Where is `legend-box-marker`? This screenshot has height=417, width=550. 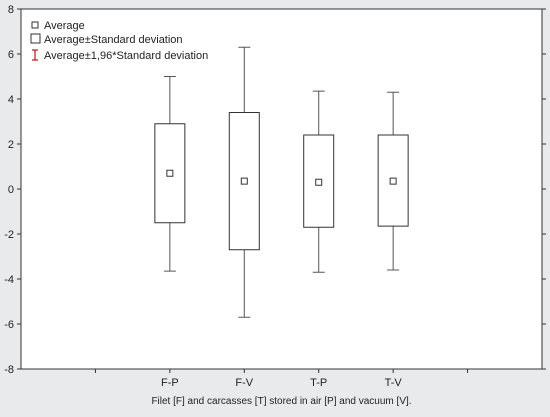 legend-box-marker is located at coordinates (35, 38).